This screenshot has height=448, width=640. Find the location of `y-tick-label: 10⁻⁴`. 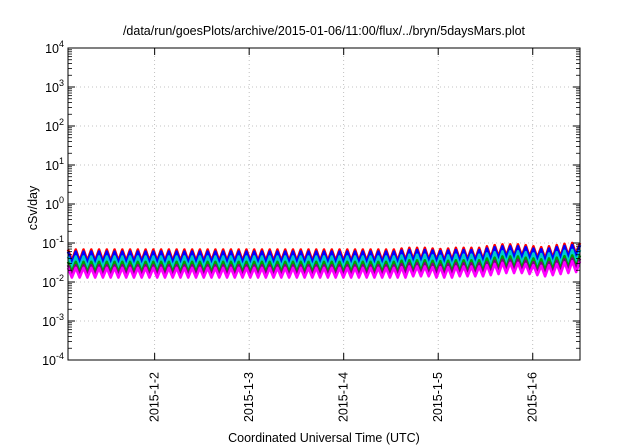

y-tick-label: 10⁻⁴ is located at coordinates (53, 359).